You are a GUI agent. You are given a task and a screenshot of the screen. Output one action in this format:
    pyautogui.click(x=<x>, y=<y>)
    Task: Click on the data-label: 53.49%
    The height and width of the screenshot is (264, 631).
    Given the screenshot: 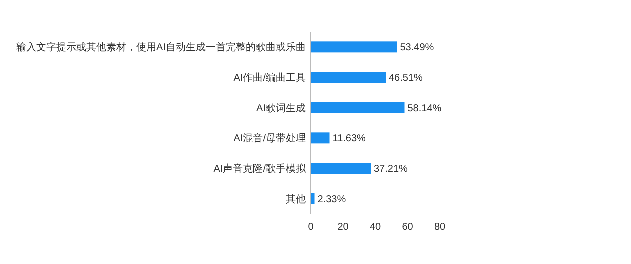 What is the action you would take?
    pyautogui.click(x=417, y=48)
    